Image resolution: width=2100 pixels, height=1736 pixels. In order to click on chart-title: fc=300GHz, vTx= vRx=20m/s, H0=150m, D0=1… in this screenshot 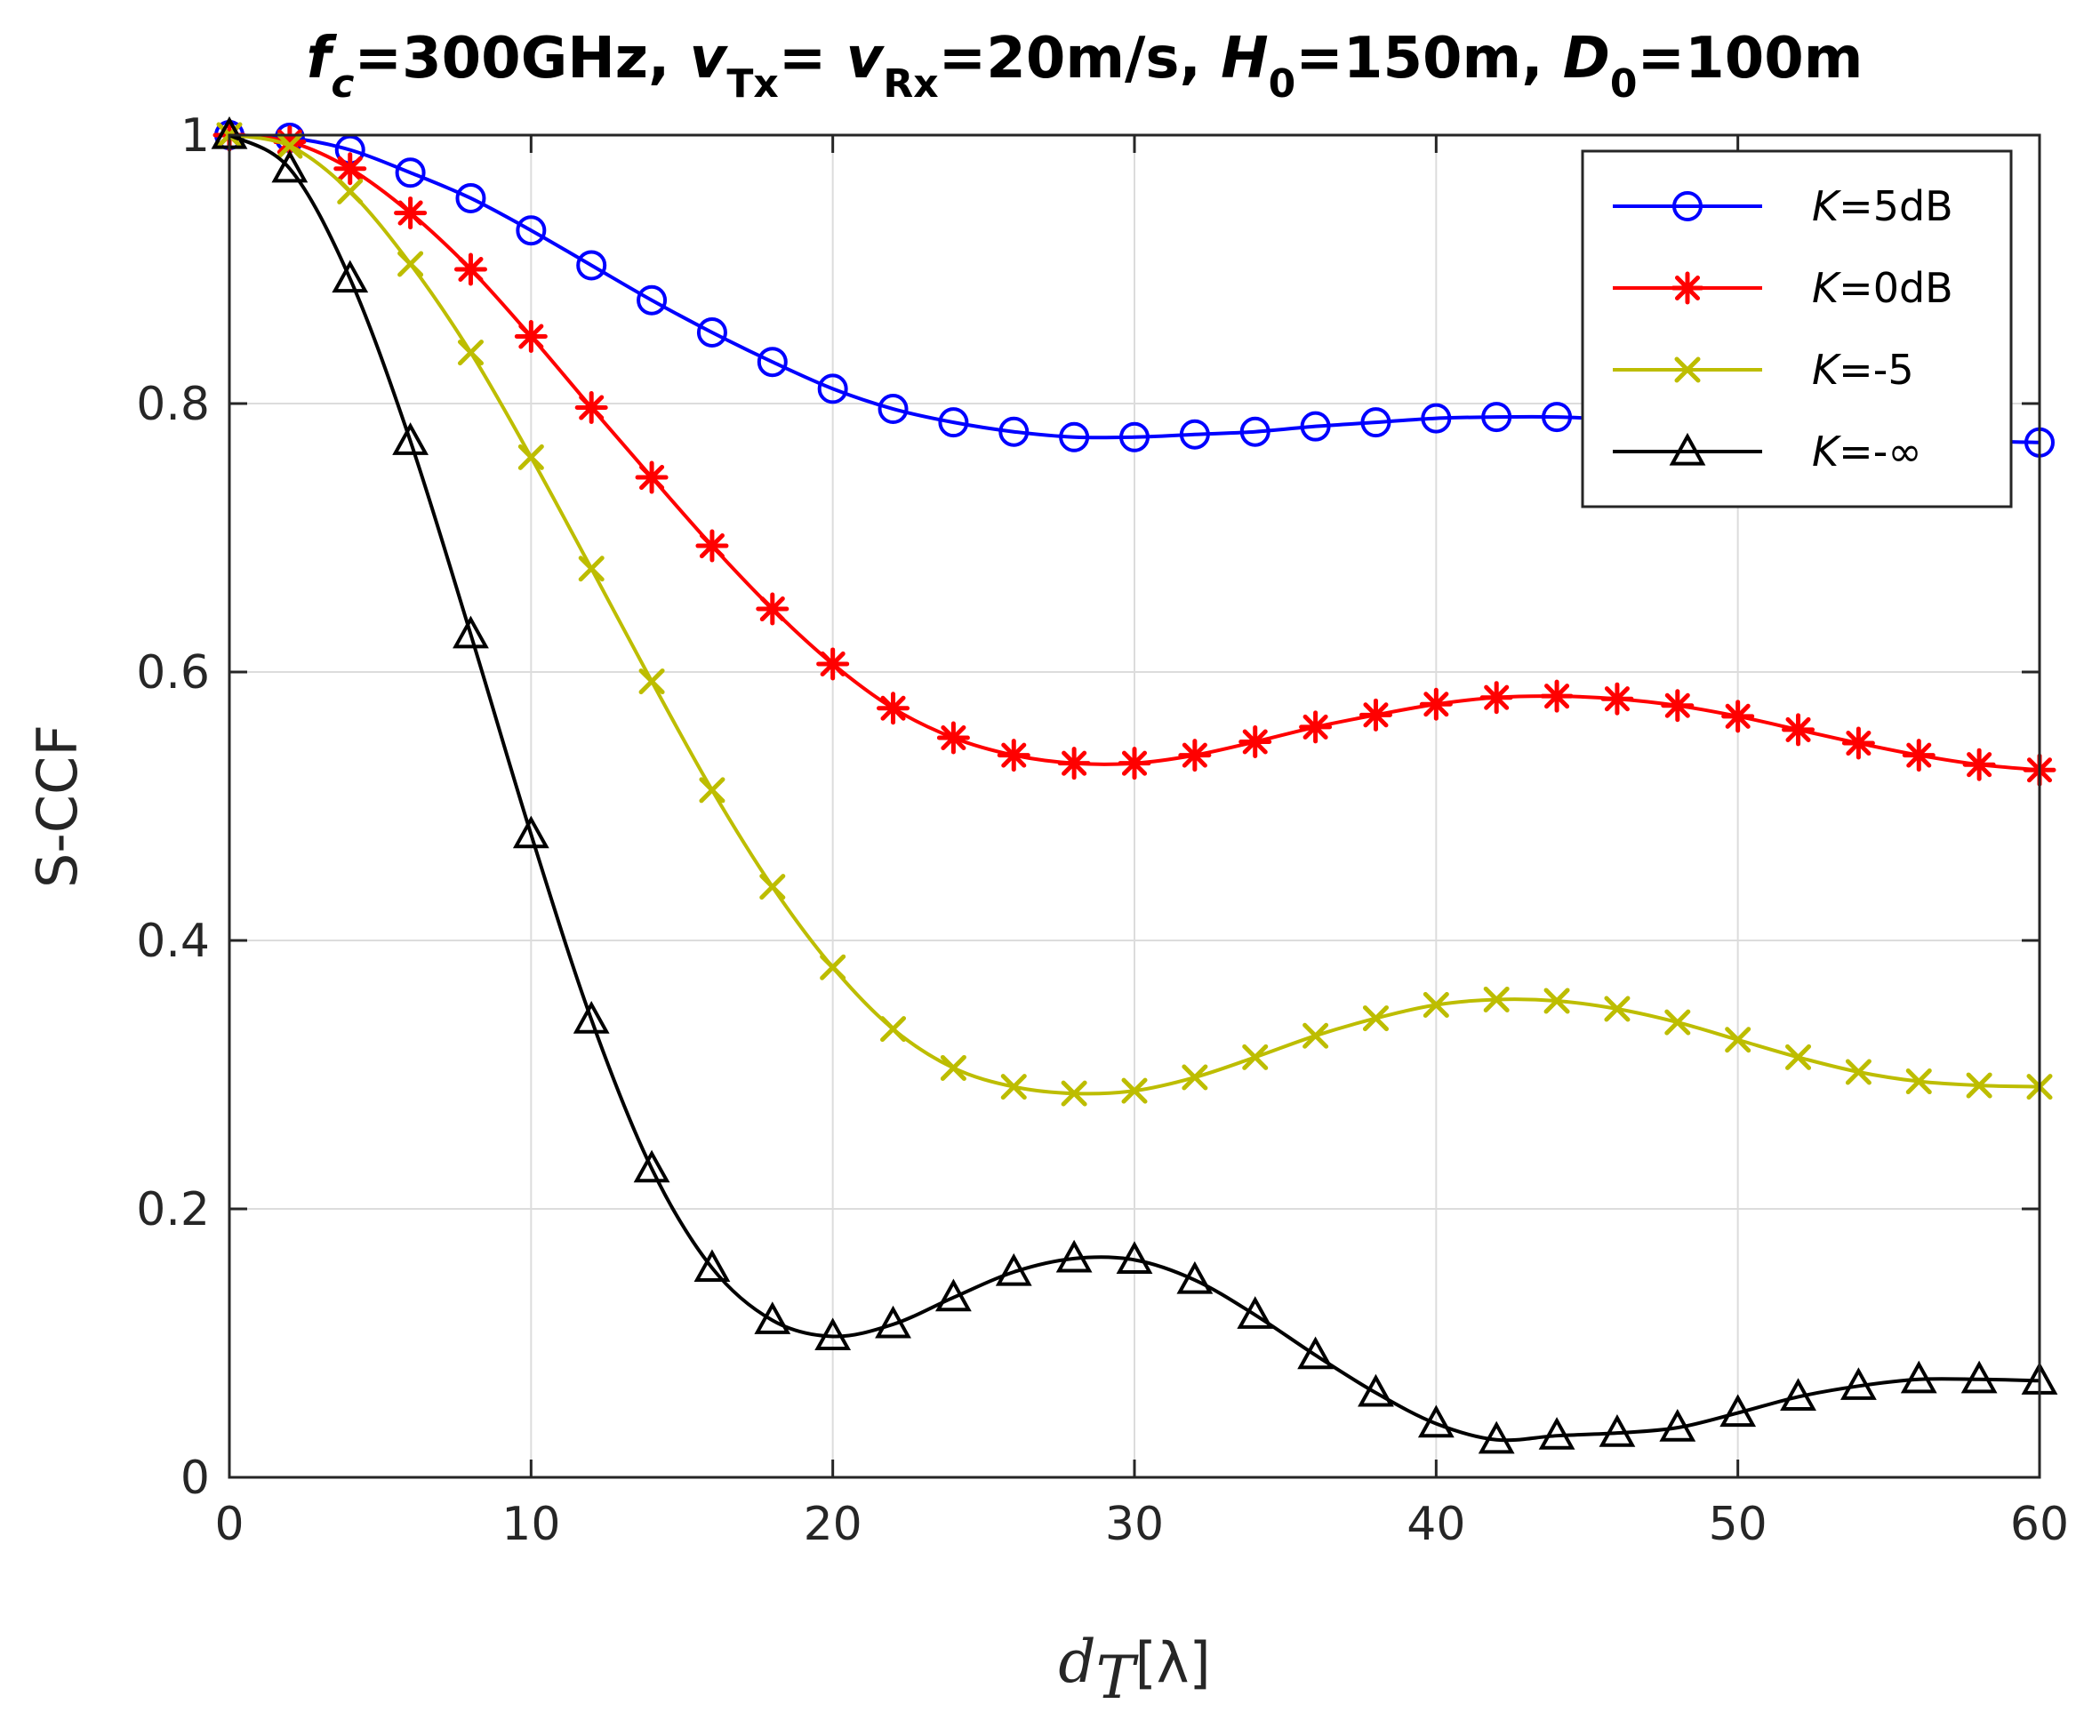, I will do `click(1085, 66)`.